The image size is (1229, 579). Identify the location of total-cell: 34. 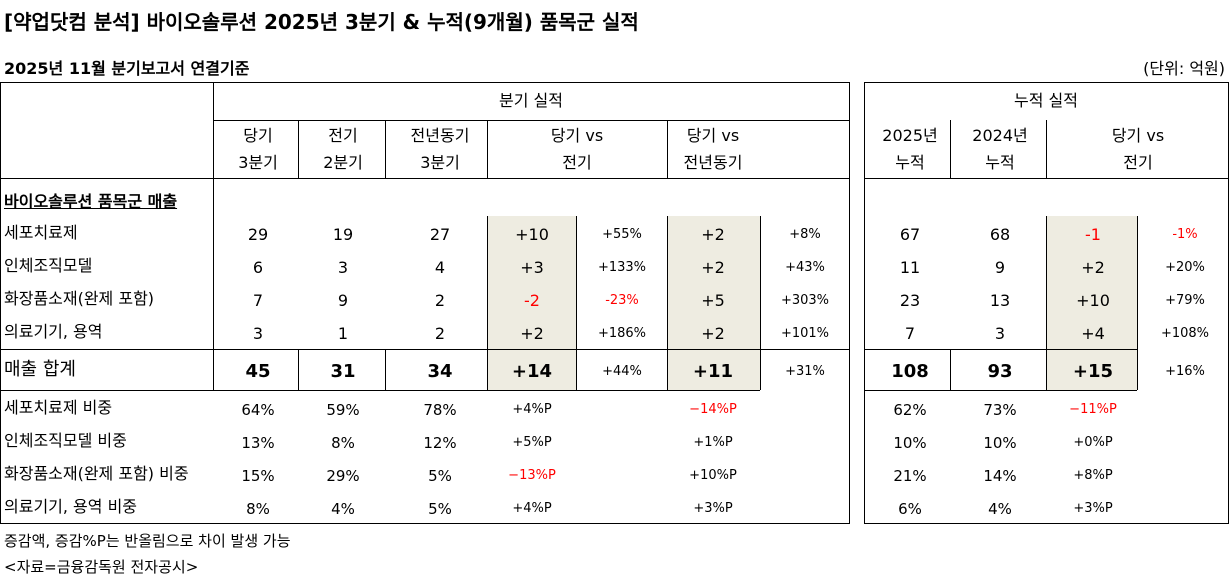
(440, 371).